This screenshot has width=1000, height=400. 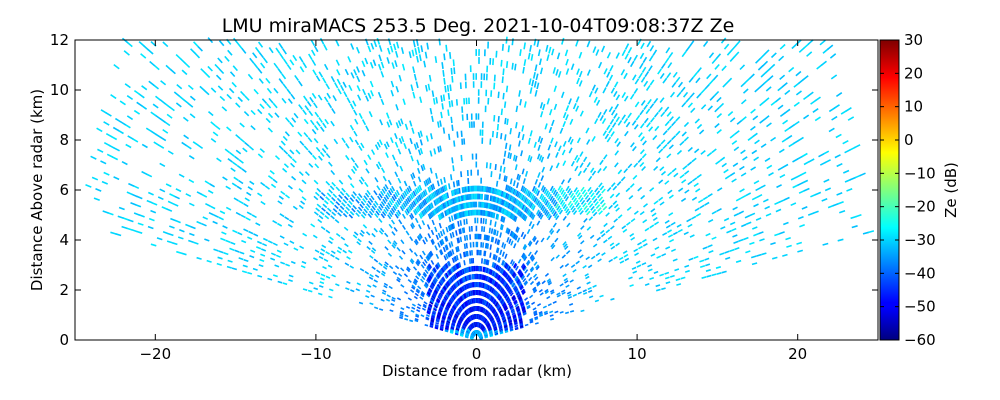 I want to click on colorbar-tick-label: −10, so click(x=920, y=173).